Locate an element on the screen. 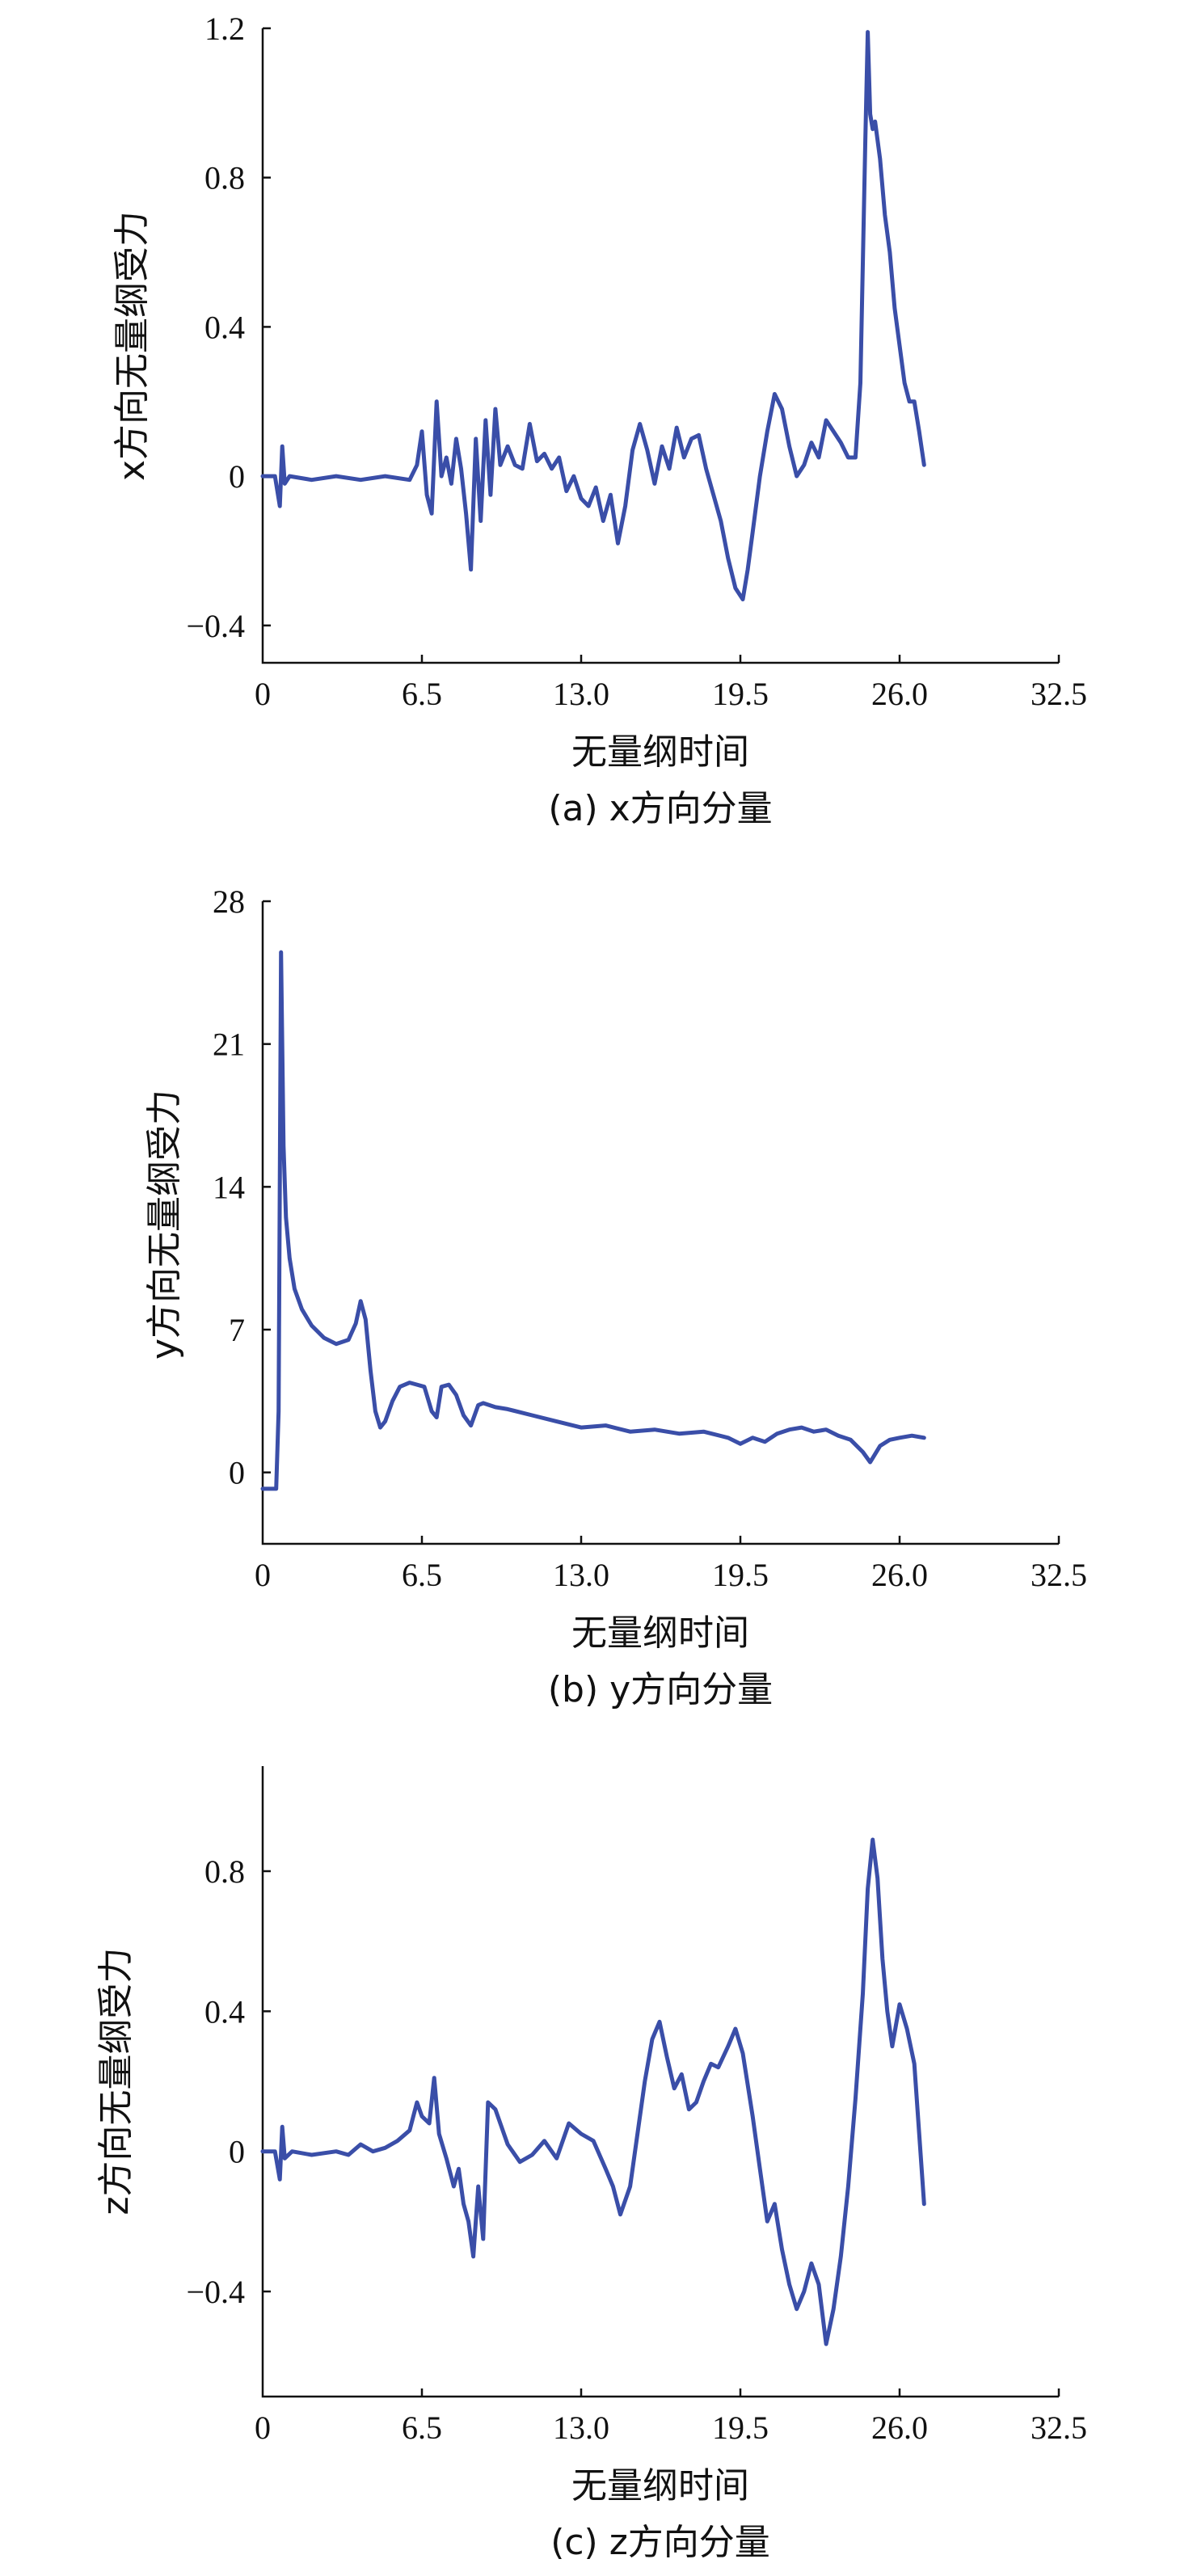 The height and width of the screenshot is (2576, 1193). panel-b-y-ticks: 0 7 14 21 28 is located at coordinates (242, 1187).